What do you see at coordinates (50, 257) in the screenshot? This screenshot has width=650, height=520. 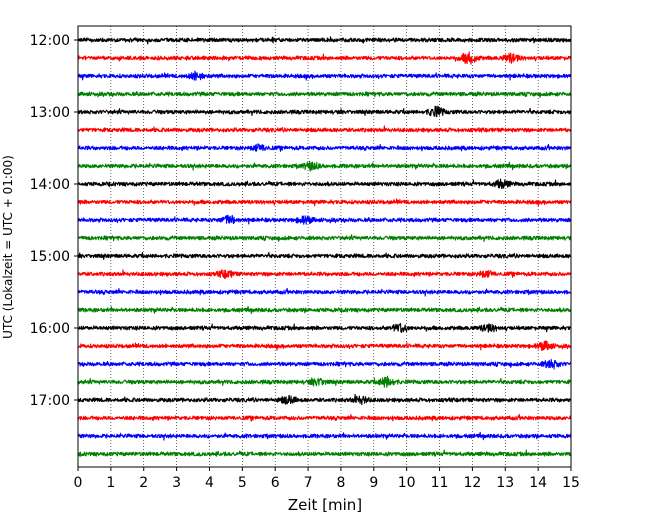 I see `y-tick-label: 15:00` at bounding box center [50, 257].